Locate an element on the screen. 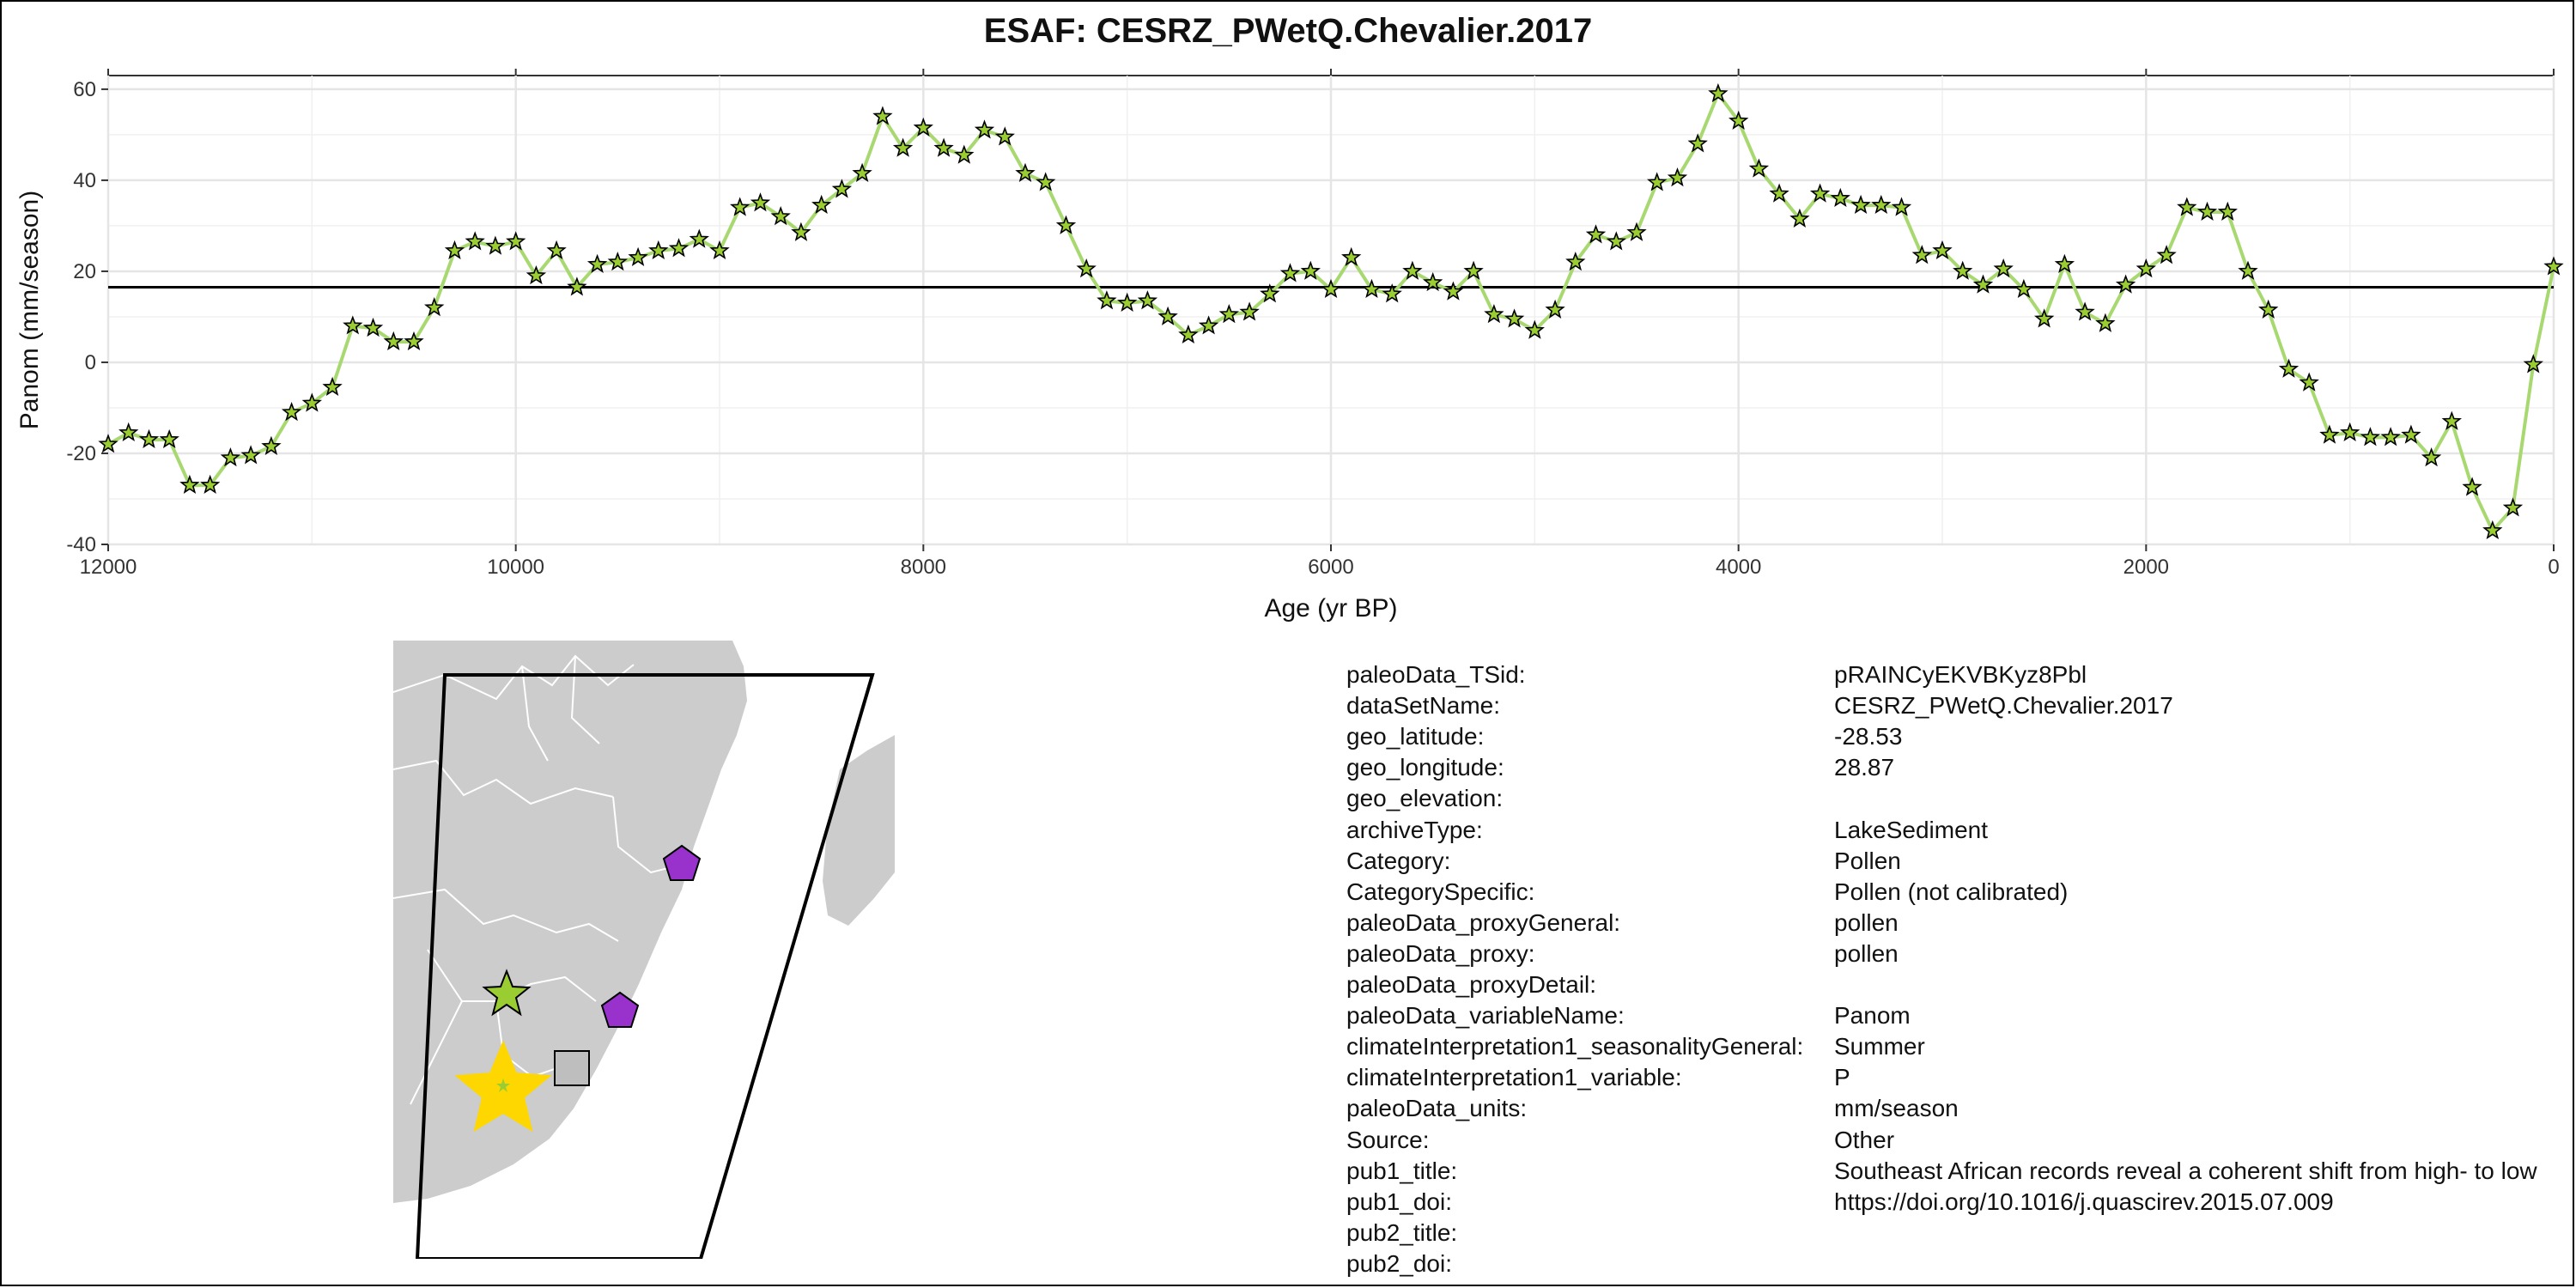 Image resolution: width=2576 pixels, height=1288 pixels. metadata-value: Pollen is located at coordinates (1867, 861).